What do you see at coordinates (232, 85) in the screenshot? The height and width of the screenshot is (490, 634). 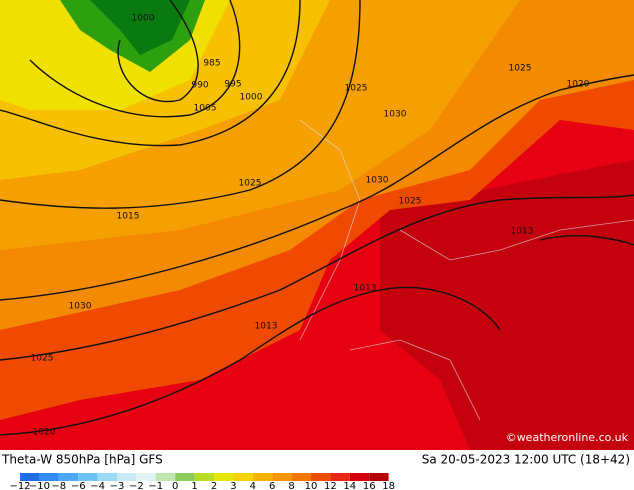 I see `isobar-label: 995` at bounding box center [232, 85].